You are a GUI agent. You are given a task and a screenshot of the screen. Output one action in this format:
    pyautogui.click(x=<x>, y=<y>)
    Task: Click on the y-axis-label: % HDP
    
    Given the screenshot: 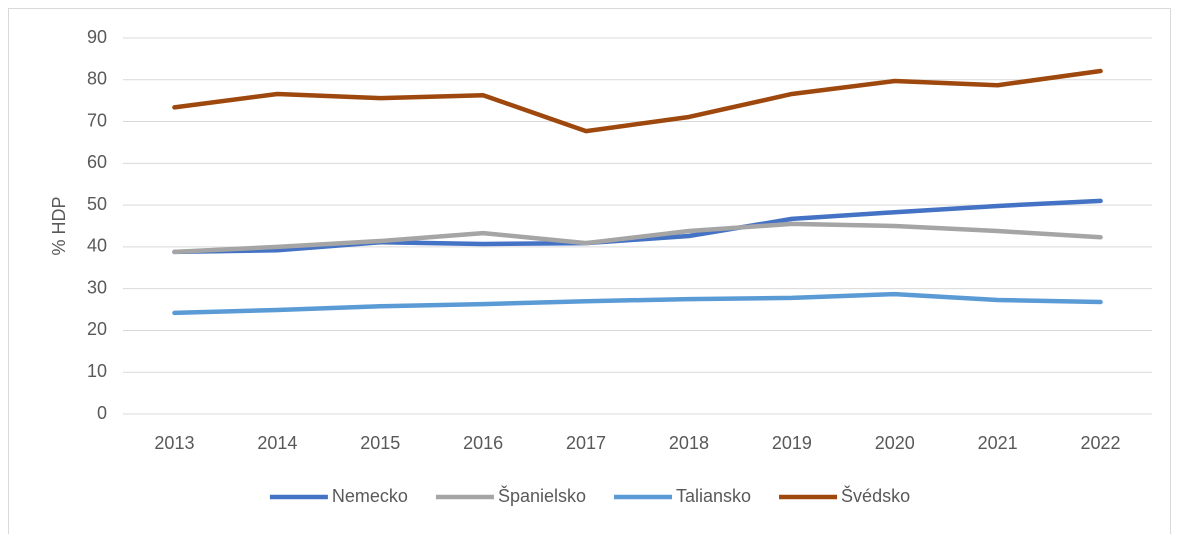 What is the action you would take?
    pyautogui.click(x=59, y=225)
    